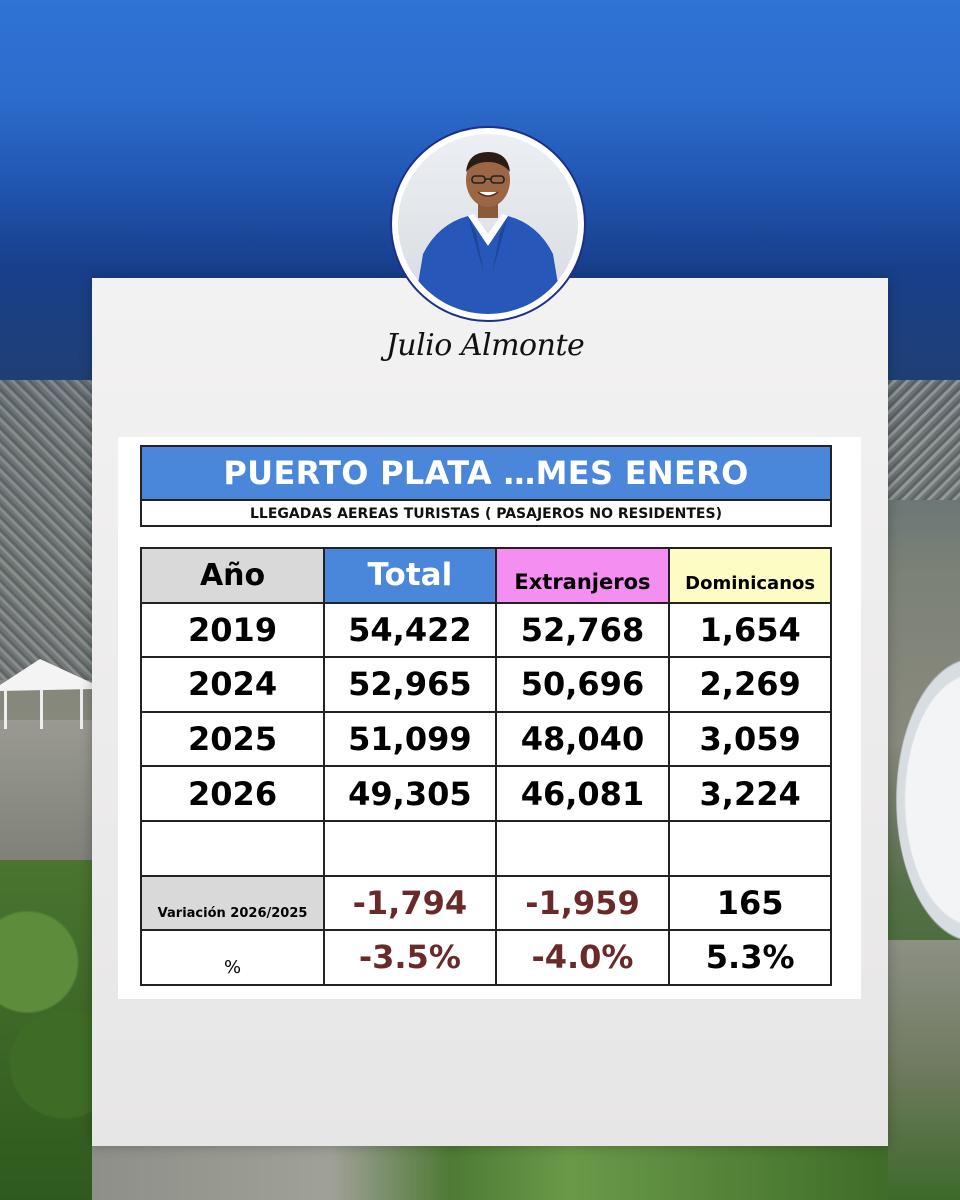  I want to click on table-row: 2025 51,099 48,040 3,059, so click(485, 739).